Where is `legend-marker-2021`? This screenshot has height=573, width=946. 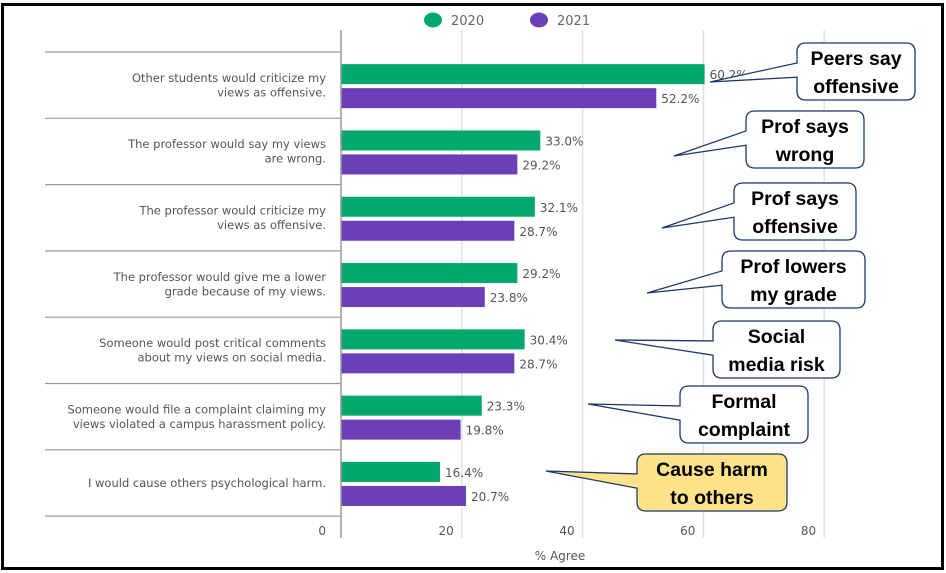
legend-marker-2021 is located at coordinates (539, 20).